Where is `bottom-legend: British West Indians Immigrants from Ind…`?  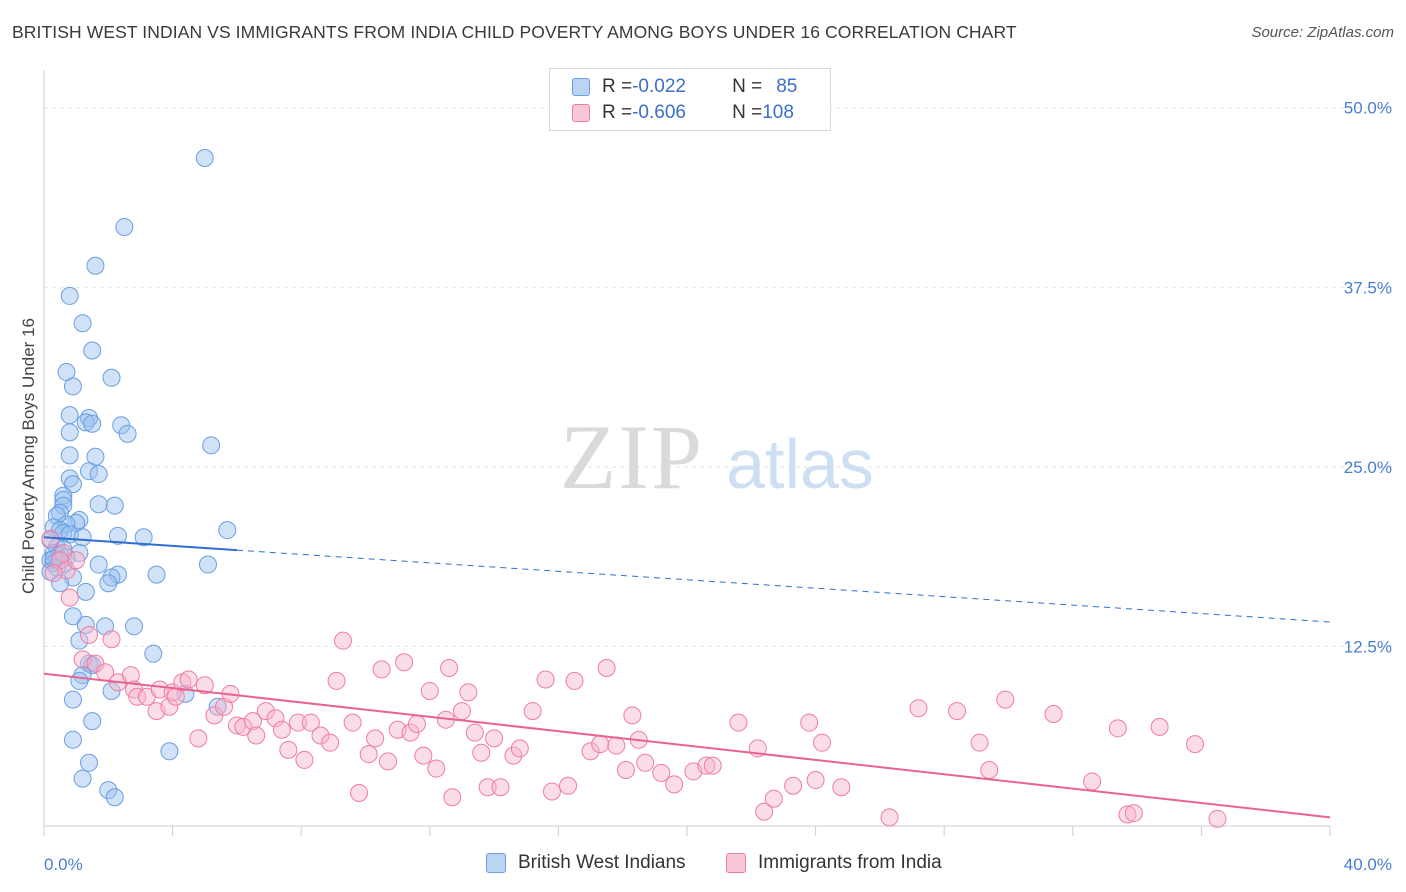
bottom-legend: British West Indians Immigrants from Ind… is located at coordinates (703, 864).